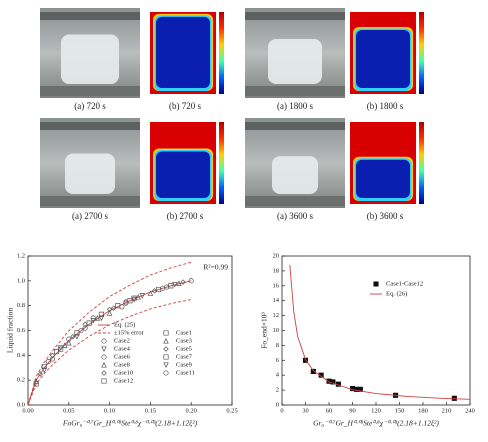 This screenshot has width=488, height=442. What do you see at coordinates (295, 106) in the screenshot?
I see `panel-caption: (a) 1800 s` at bounding box center [295, 106].